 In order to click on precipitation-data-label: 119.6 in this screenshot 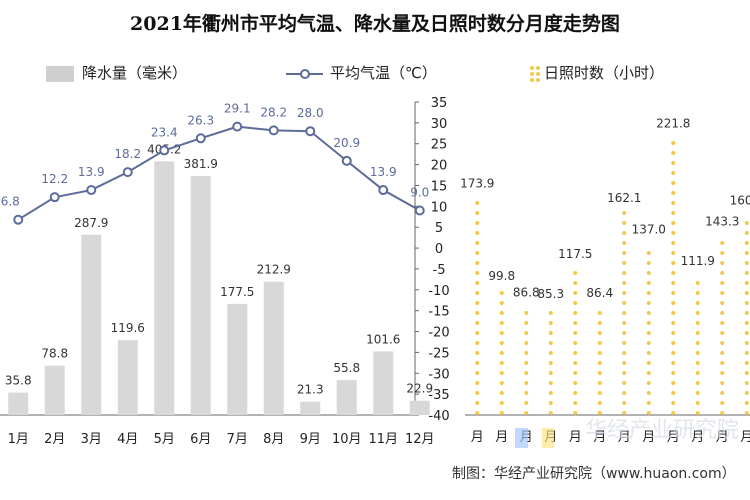, I will do `click(128, 328)`.